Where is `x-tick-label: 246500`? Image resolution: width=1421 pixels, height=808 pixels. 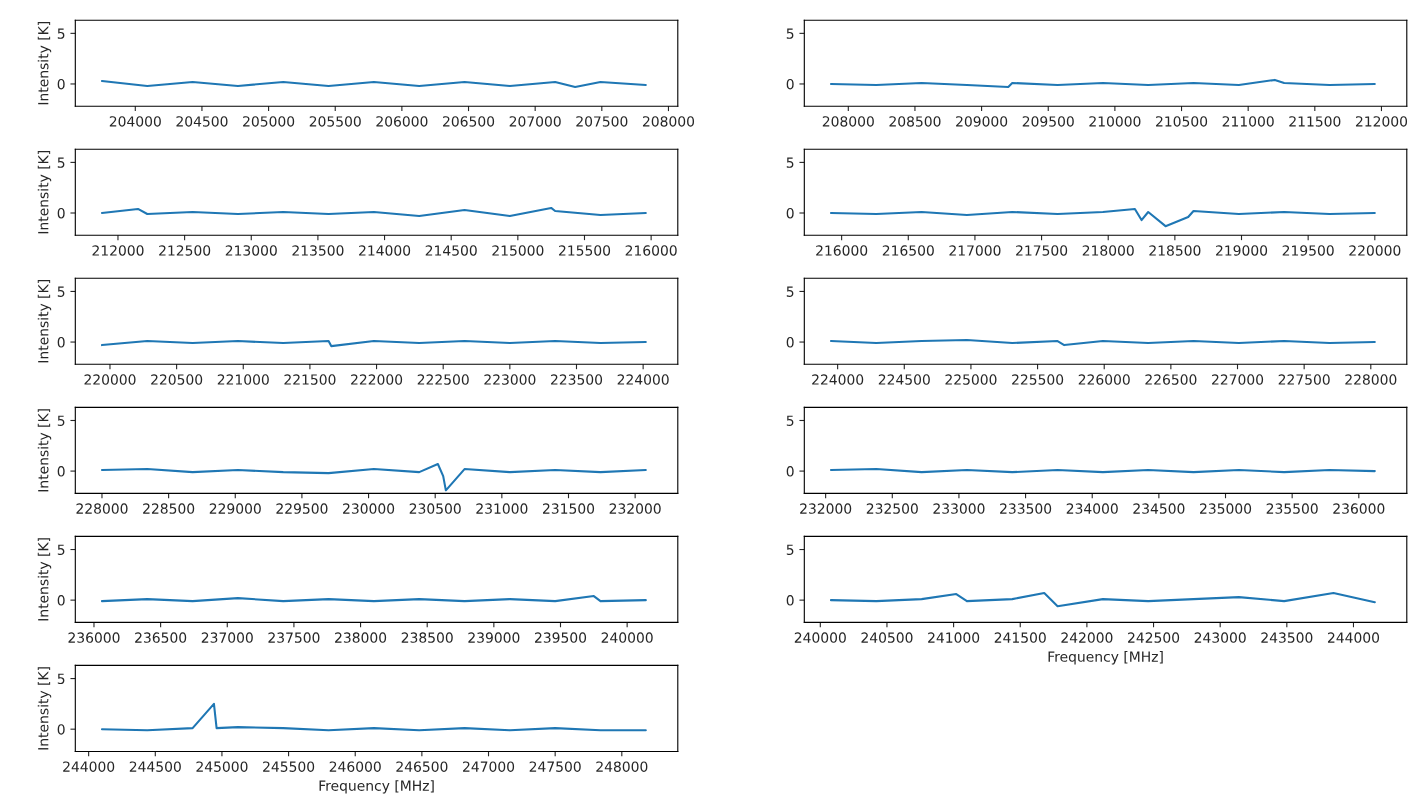 x-tick-label: 246500 is located at coordinates (422, 766).